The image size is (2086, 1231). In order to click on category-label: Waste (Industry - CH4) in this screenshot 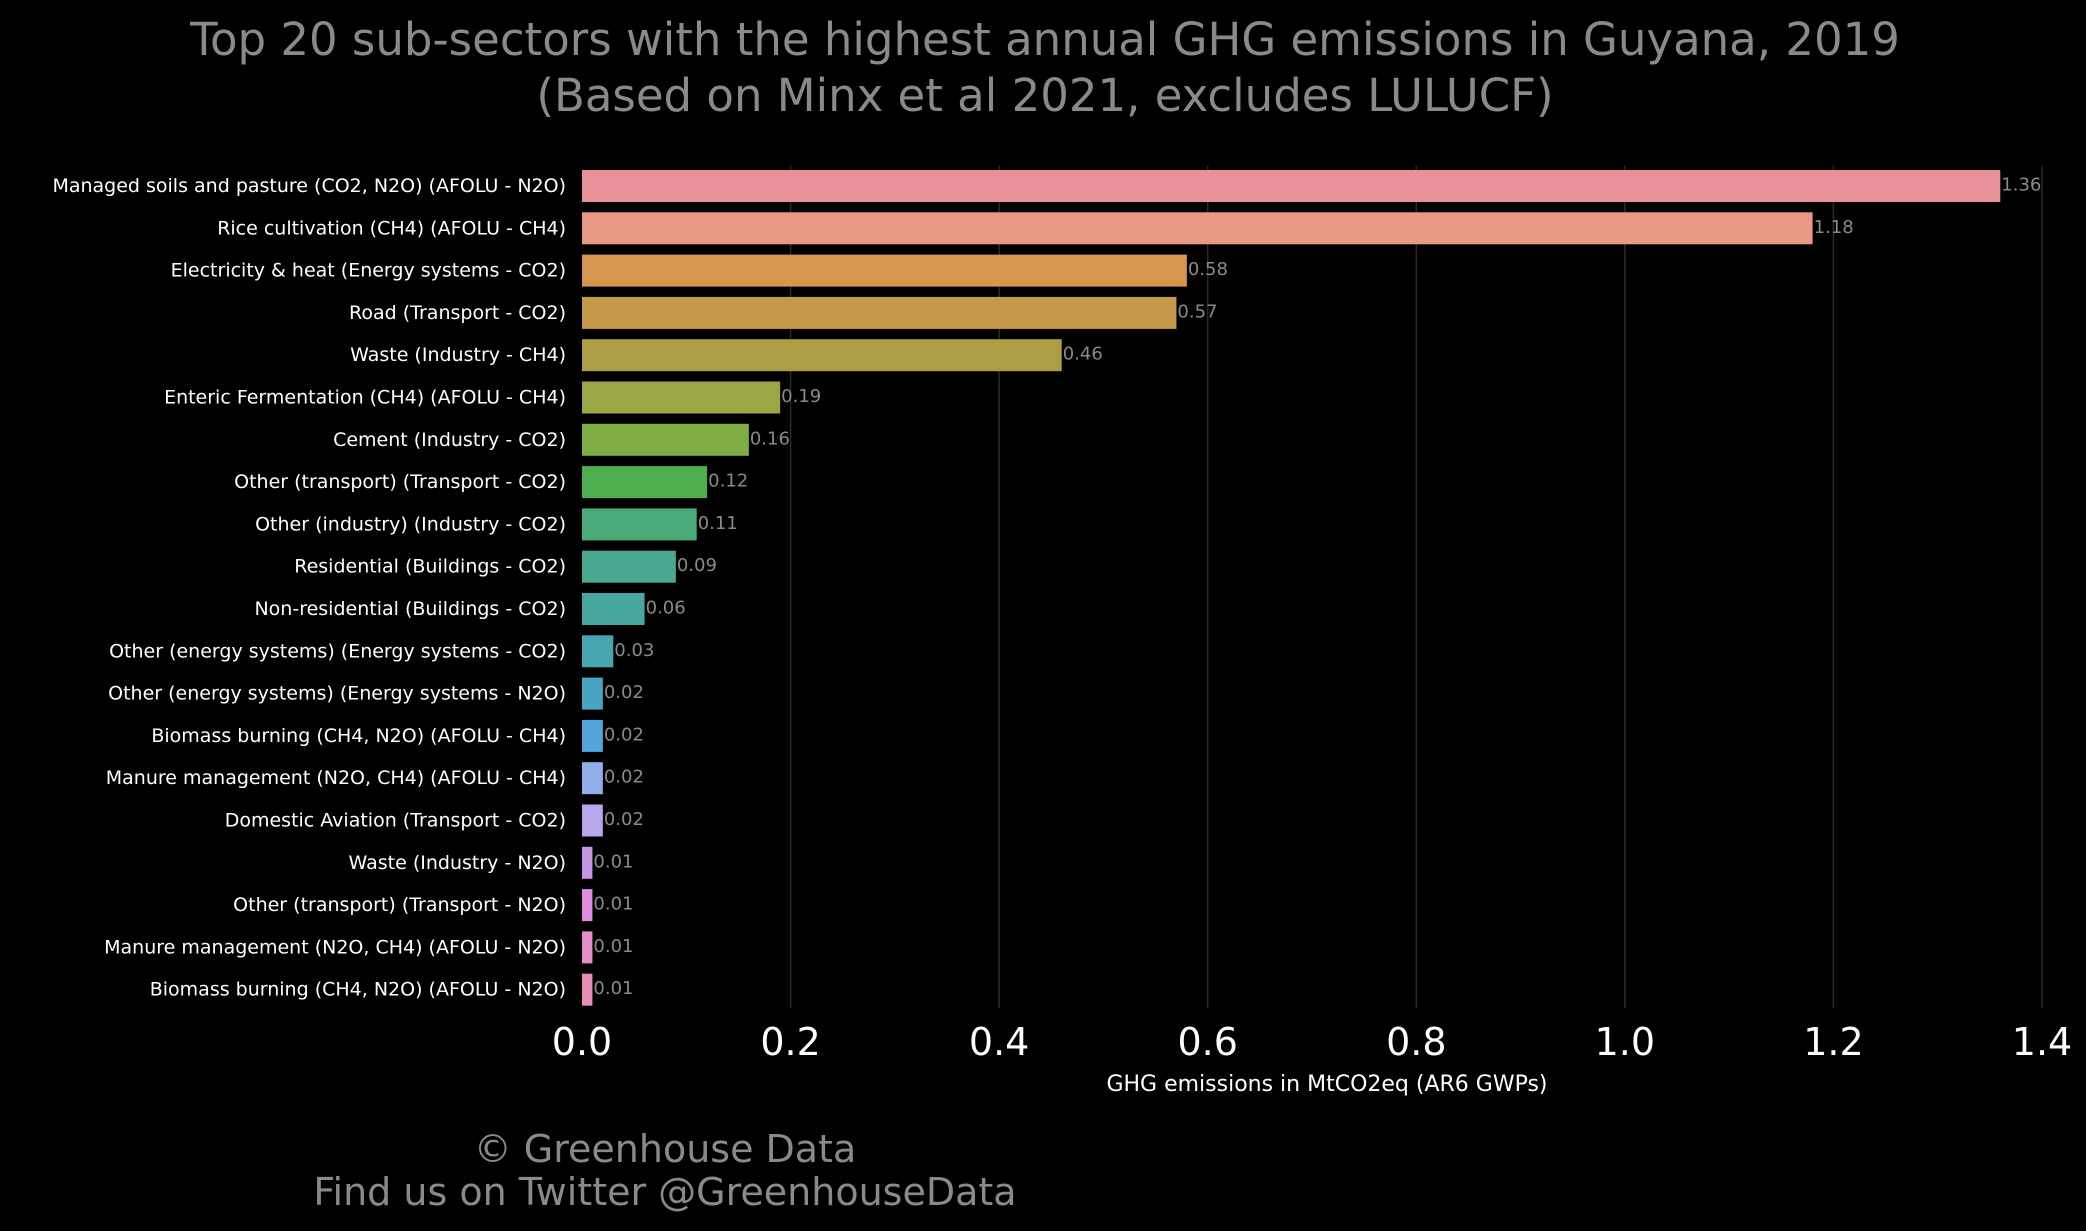, I will do `click(458, 355)`.